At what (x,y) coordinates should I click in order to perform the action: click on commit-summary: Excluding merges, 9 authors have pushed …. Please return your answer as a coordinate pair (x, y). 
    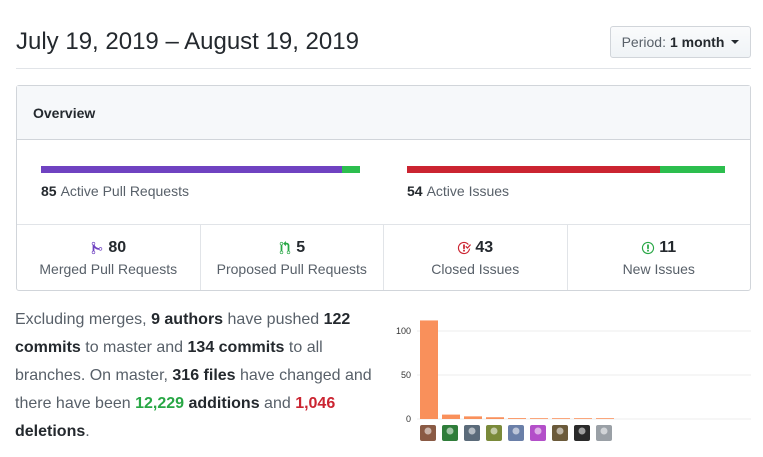
    Looking at the image, I should click on (197, 376).